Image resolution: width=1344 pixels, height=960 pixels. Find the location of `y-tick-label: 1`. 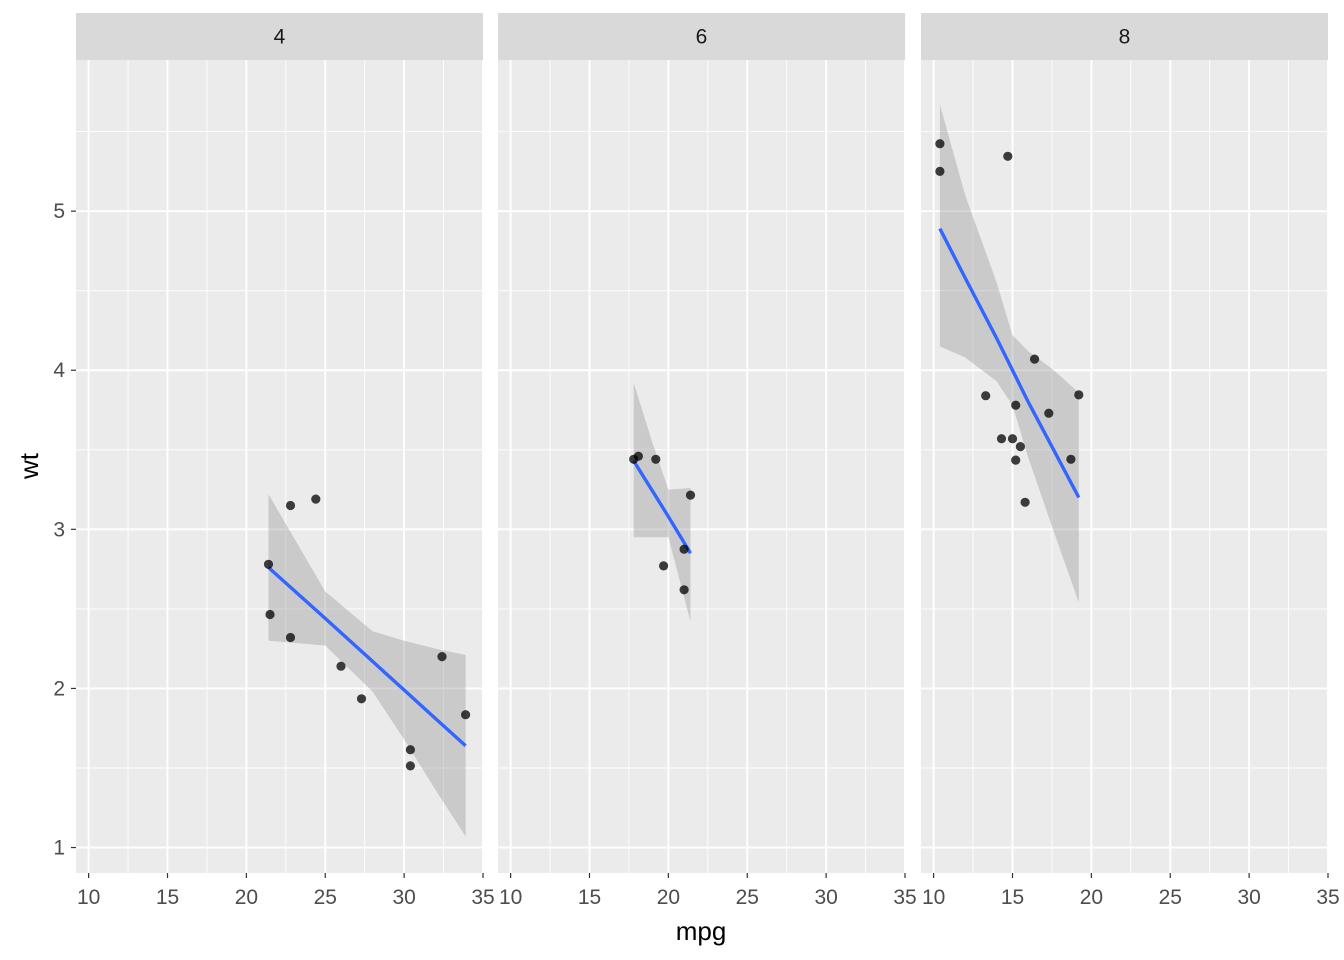

y-tick-label: 1 is located at coordinates (59, 848).